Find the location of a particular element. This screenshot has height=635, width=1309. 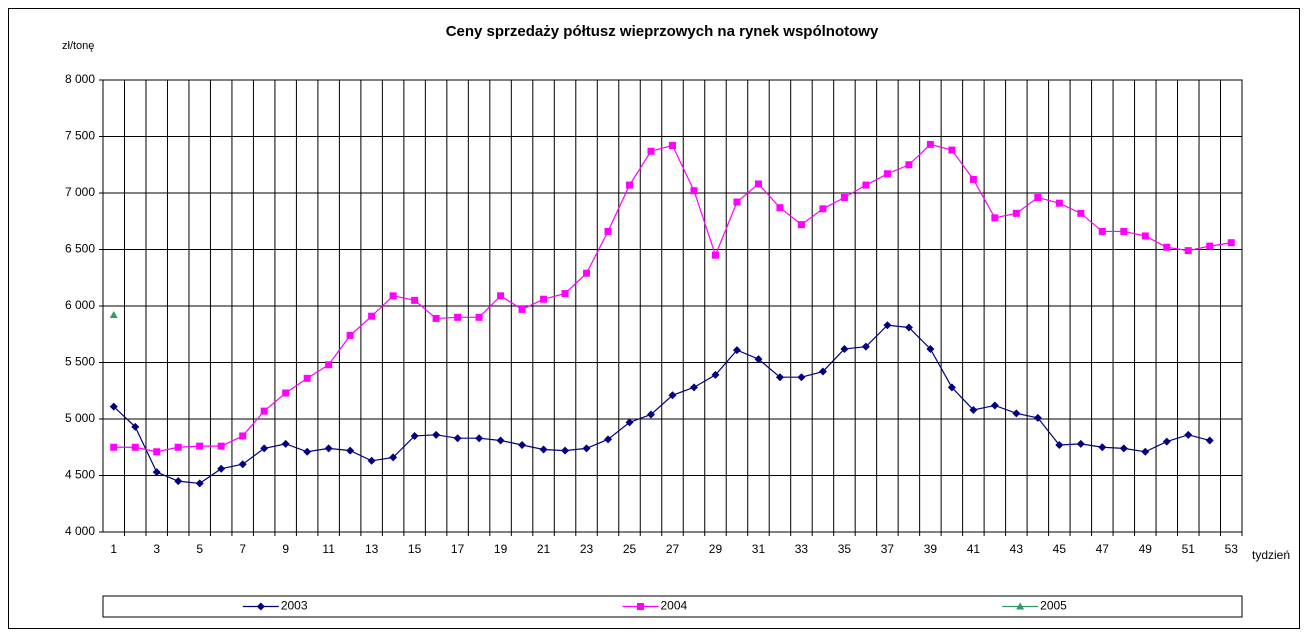

x-tick-label: 19 is located at coordinates (501, 549).